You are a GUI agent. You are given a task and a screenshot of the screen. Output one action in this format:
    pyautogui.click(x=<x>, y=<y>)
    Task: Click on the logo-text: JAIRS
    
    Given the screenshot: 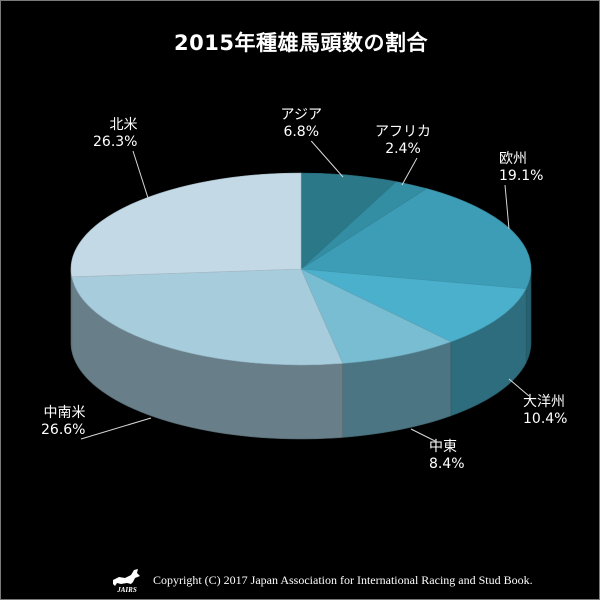 What is the action you would take?
    pyautogui.click(x=126, y=590)
    